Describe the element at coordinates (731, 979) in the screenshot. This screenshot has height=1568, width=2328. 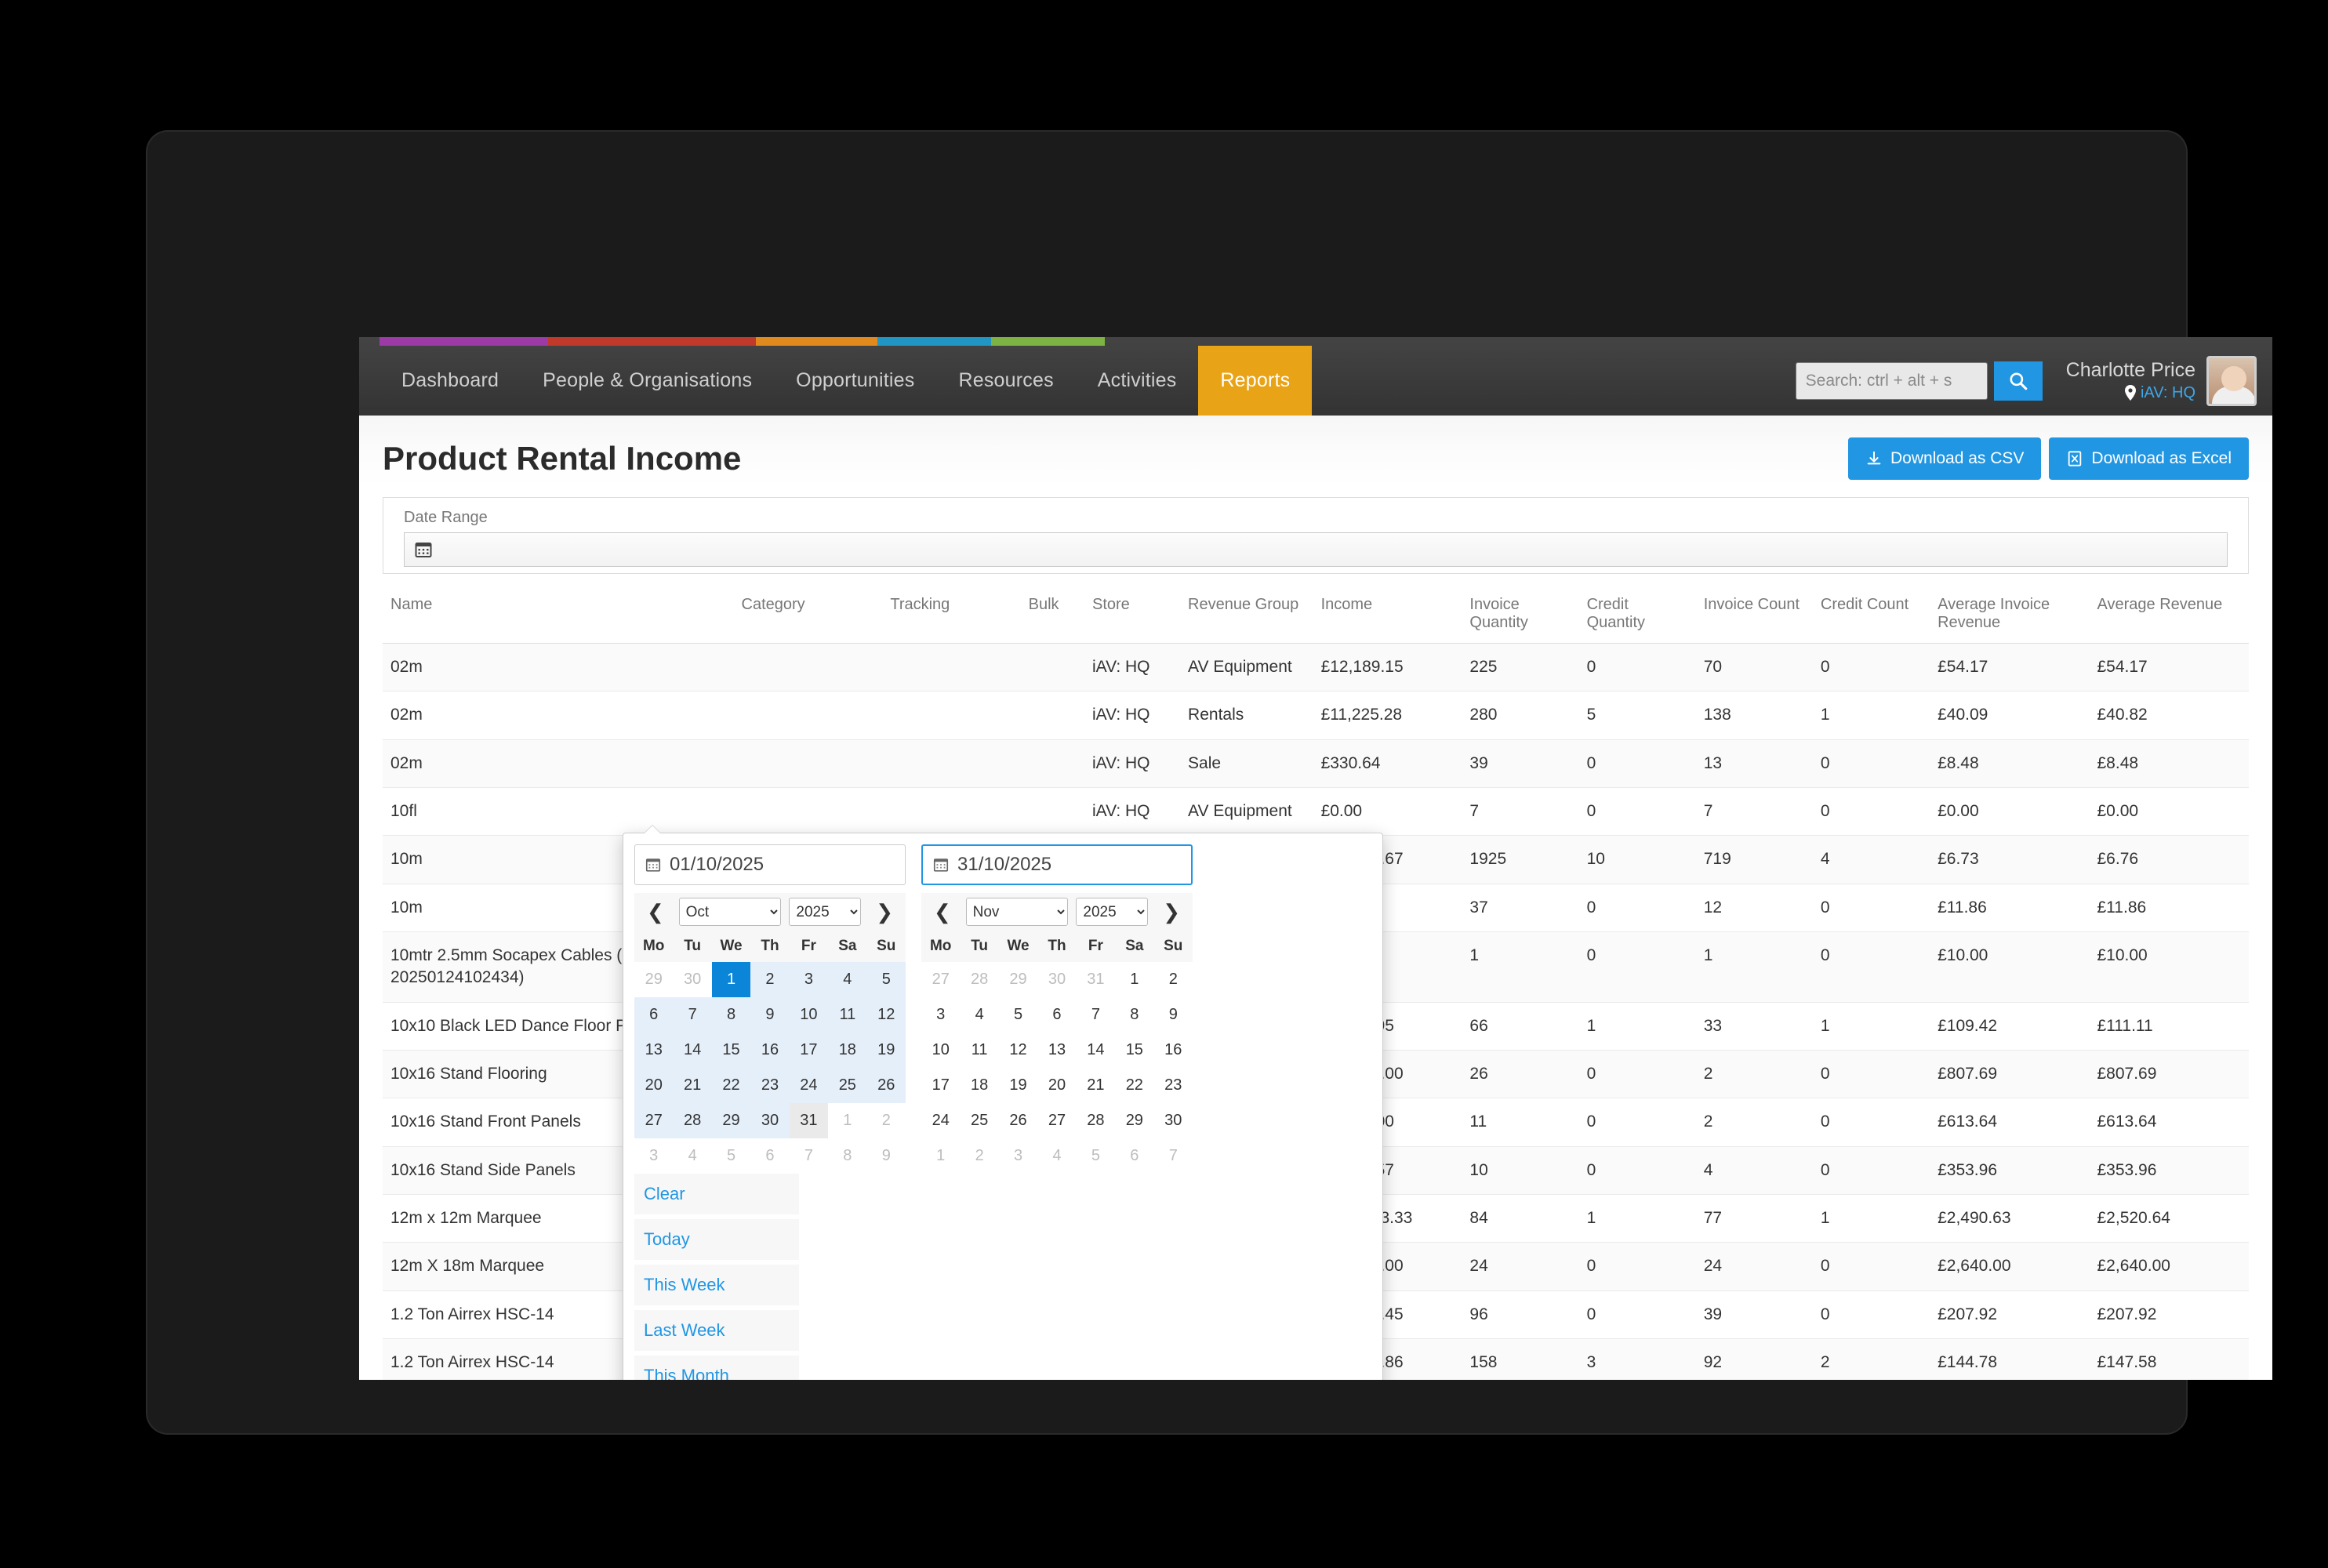
I see `calendar-day-selected: 1` at that location.